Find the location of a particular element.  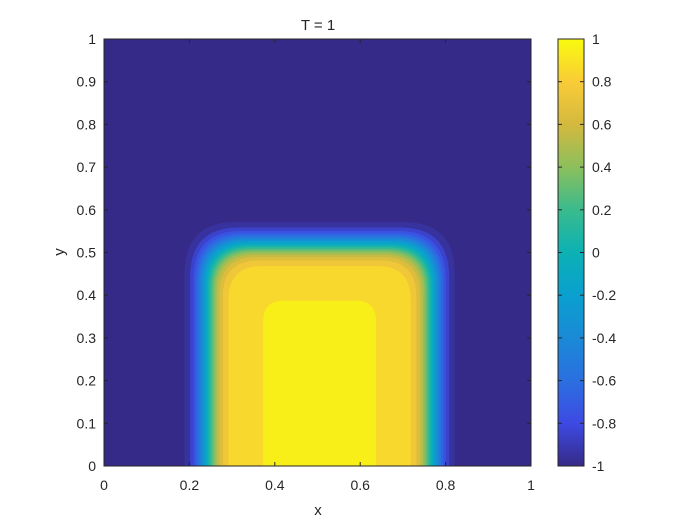

x-tick-label: 0.4 is located at coordinates (275, 485).